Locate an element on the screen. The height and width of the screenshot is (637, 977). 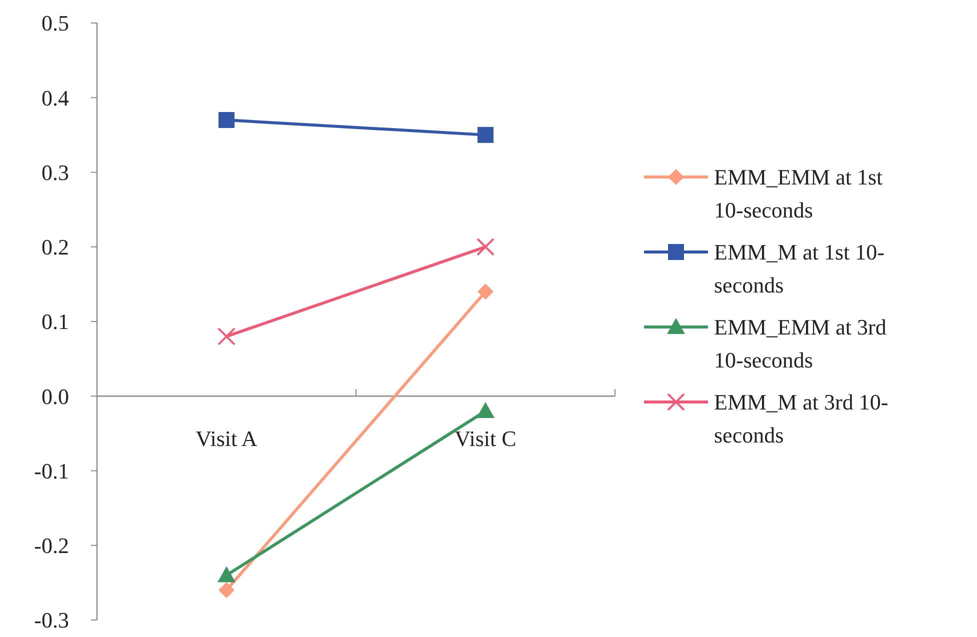
legend-label: EMM_M at 3rd 10-seconds is located at coordinates (801, 419).